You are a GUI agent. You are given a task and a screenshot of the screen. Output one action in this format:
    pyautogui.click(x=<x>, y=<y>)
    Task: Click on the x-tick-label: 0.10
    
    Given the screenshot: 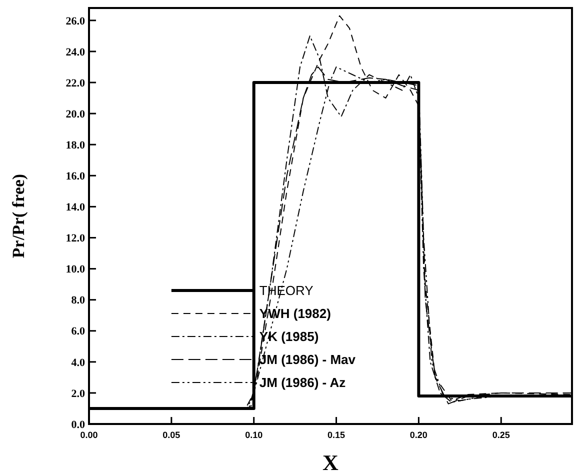 What is the action you would take?
    pyautogui.click(x=254, y=435)
    